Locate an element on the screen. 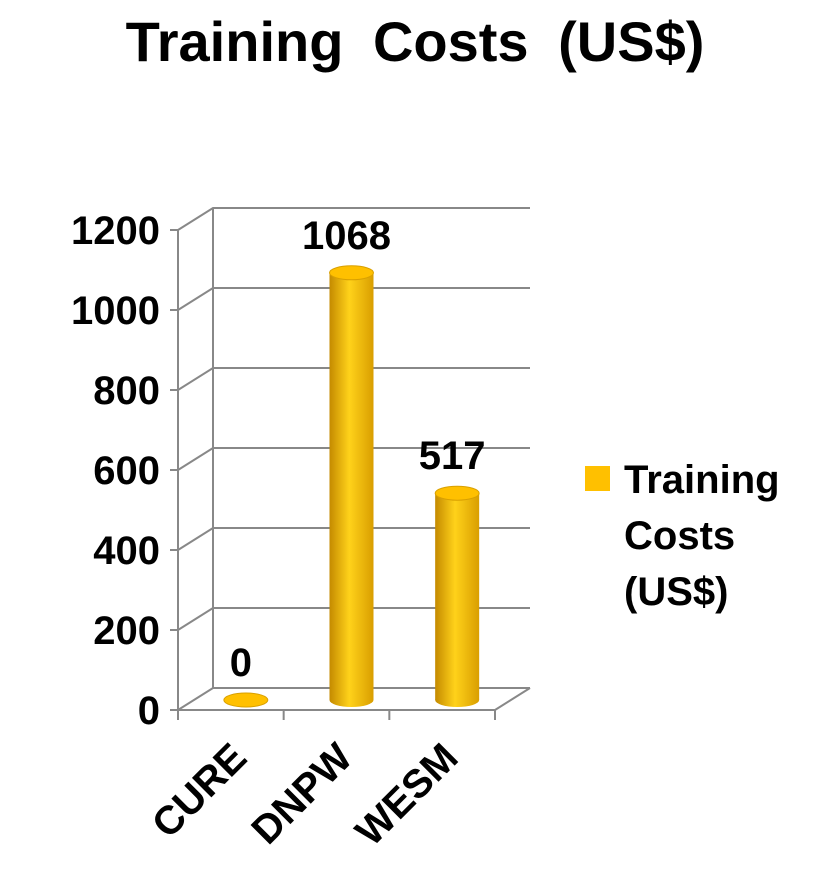  data-label: 517 is located at coordinates (452, 456).